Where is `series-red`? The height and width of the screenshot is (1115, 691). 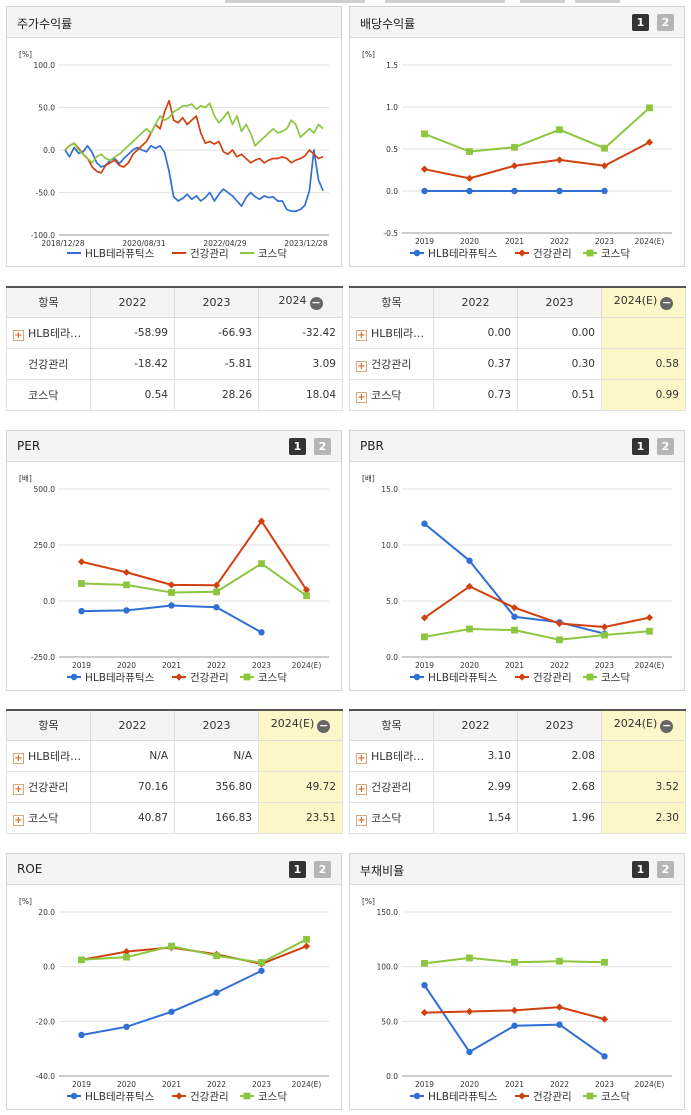
series-red is located at coordinates (537, 606).